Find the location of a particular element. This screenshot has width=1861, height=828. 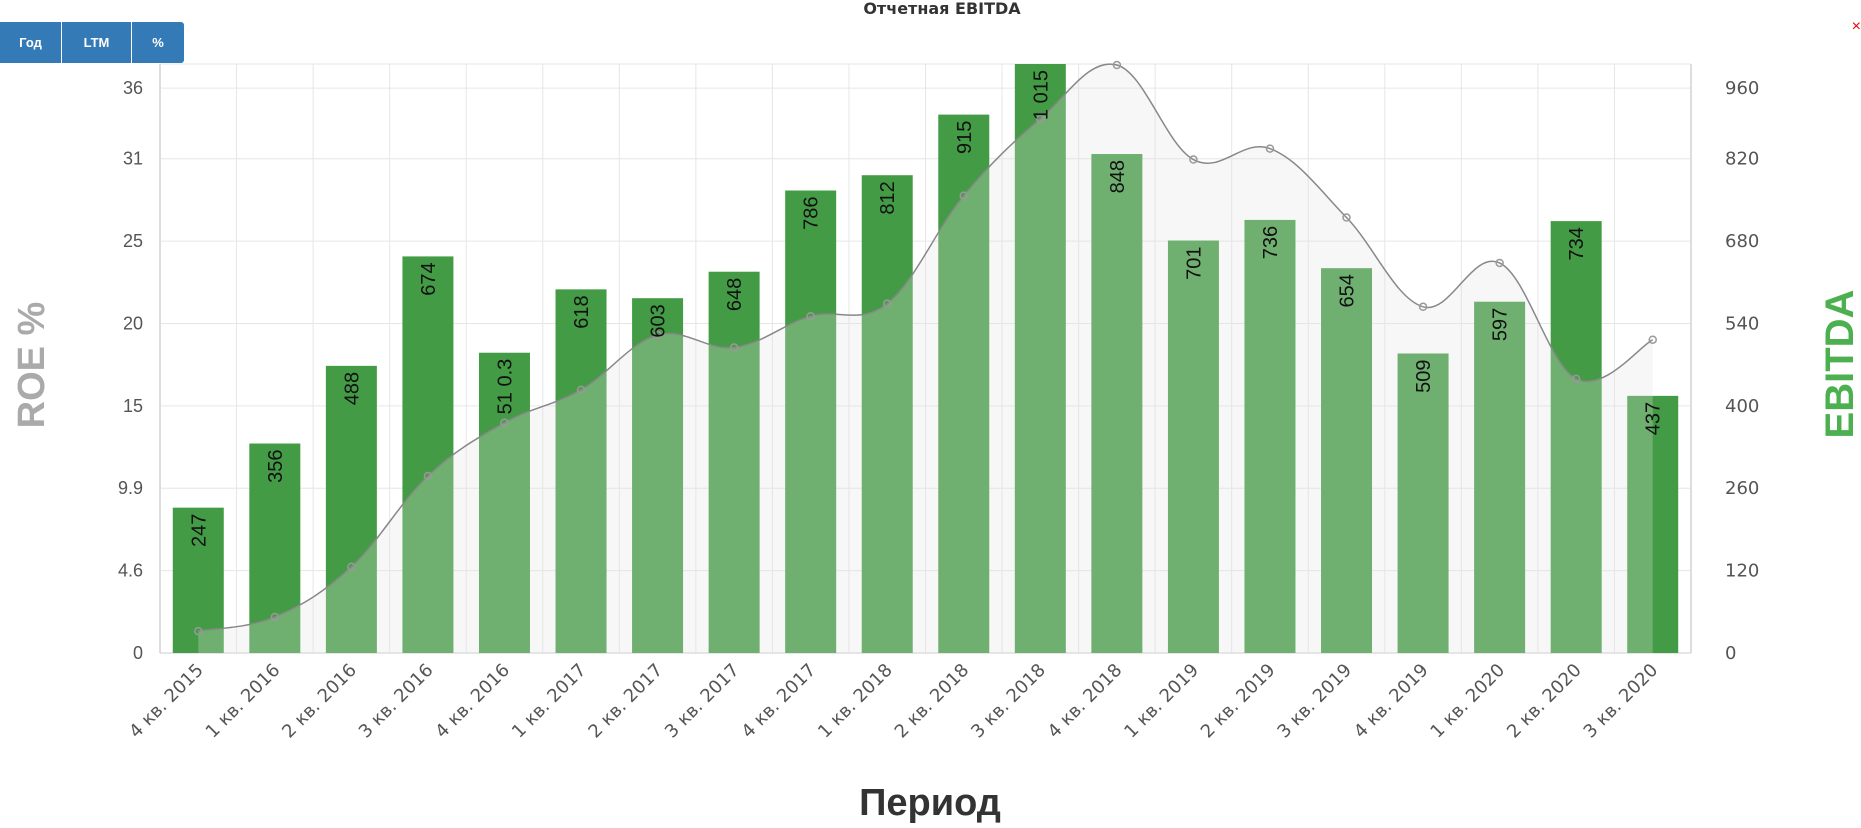

left-tick-label: 25 is located at coordinates (133, 241).